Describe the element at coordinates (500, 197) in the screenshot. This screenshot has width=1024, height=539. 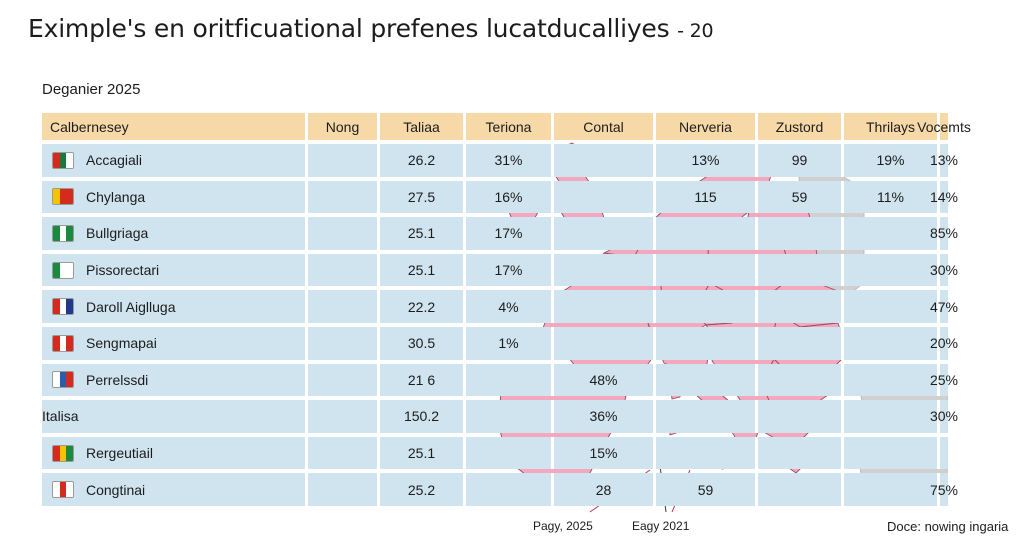
I see `table-row: Chylanga 27.5 16% 115 59 11% 14%` at that location.